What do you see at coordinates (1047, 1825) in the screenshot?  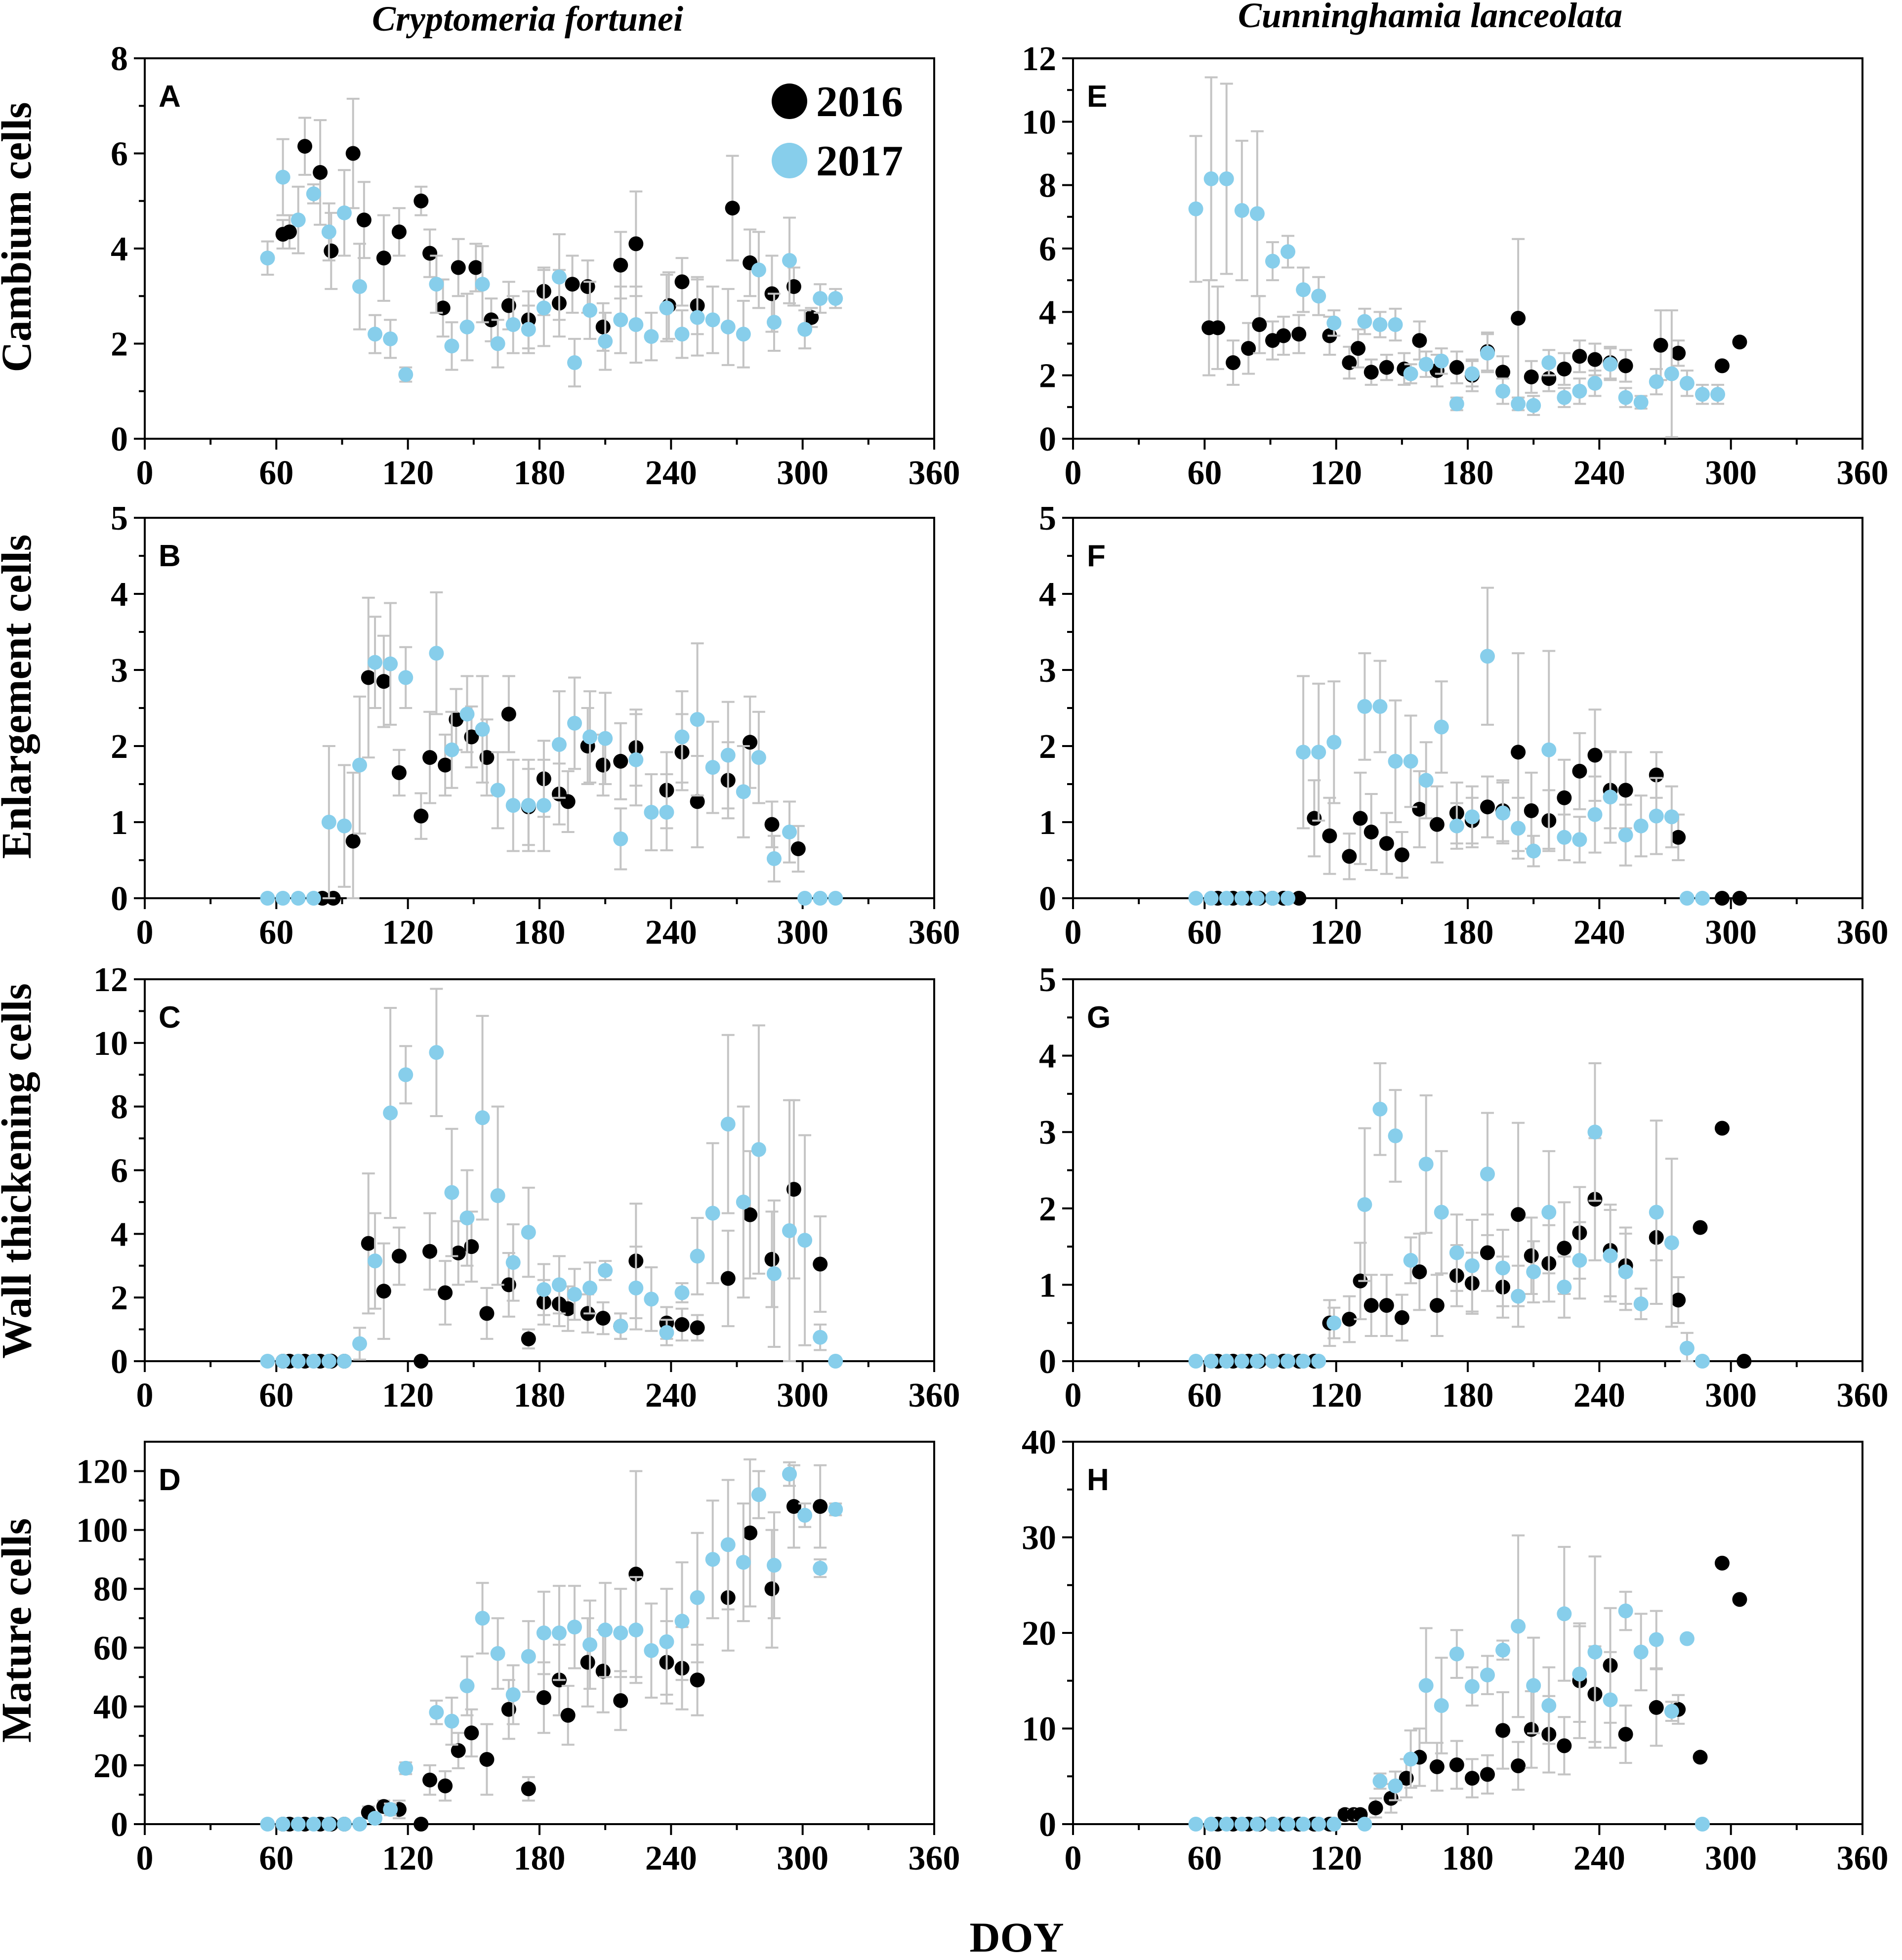 I see `y-tick-label-h: 0` at bounding box center [1047, 1825].